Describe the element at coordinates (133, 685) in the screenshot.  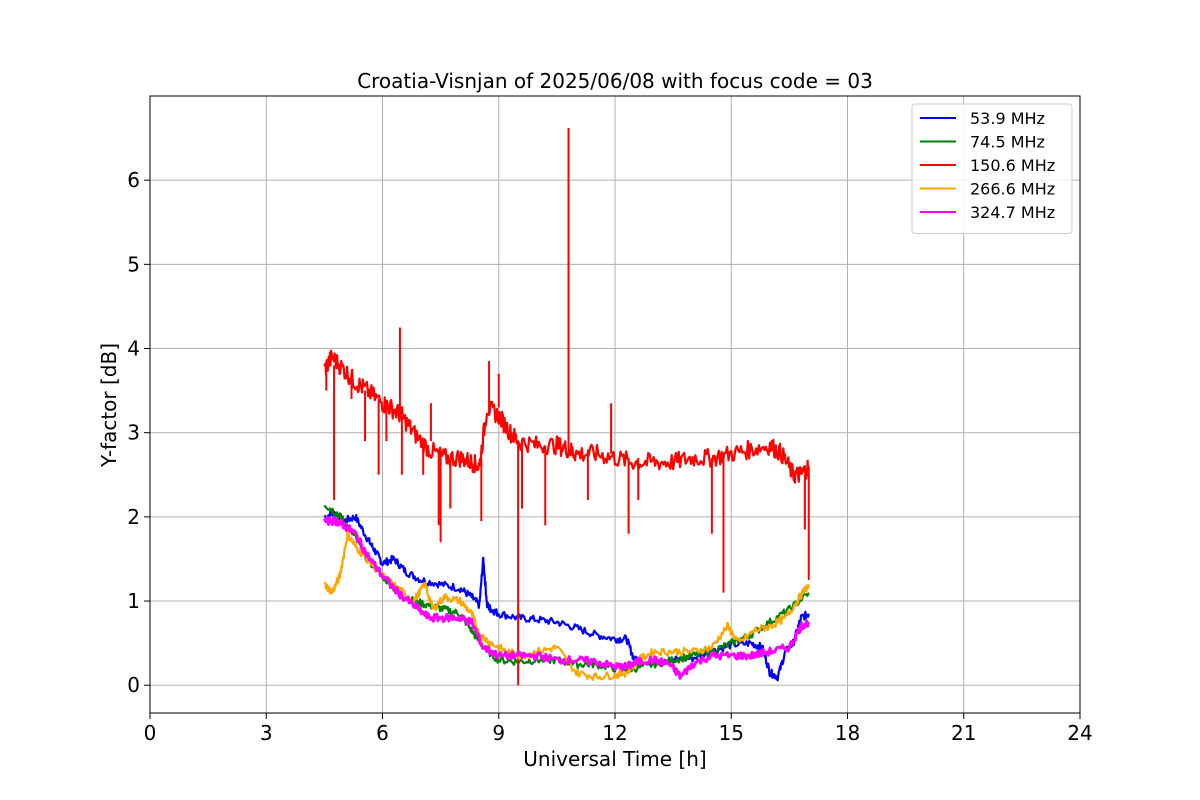
I see `y-tick-label: 0` at that location.